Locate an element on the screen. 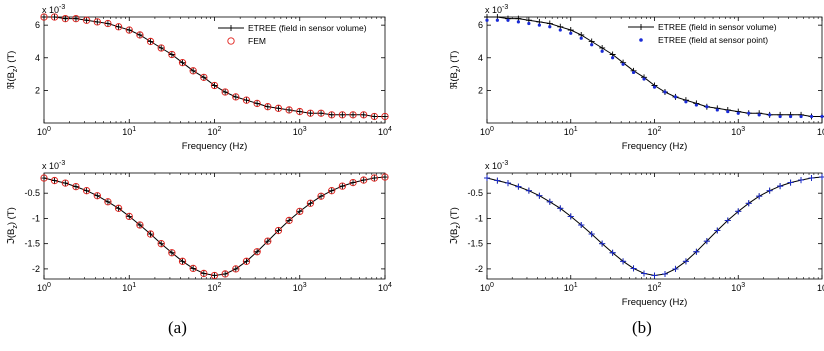  y-tick-label: -1.5 is located at coordinates (32, 244).